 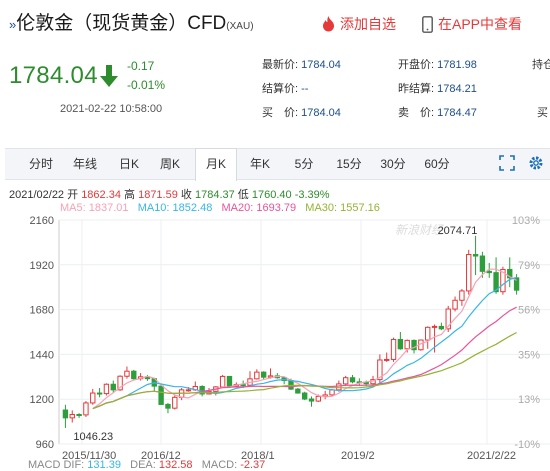 What do you see at coordinates (358, 456) in the screenshot?
I see `x-tick-label: 2019/2` at bounding box center [358, 456].